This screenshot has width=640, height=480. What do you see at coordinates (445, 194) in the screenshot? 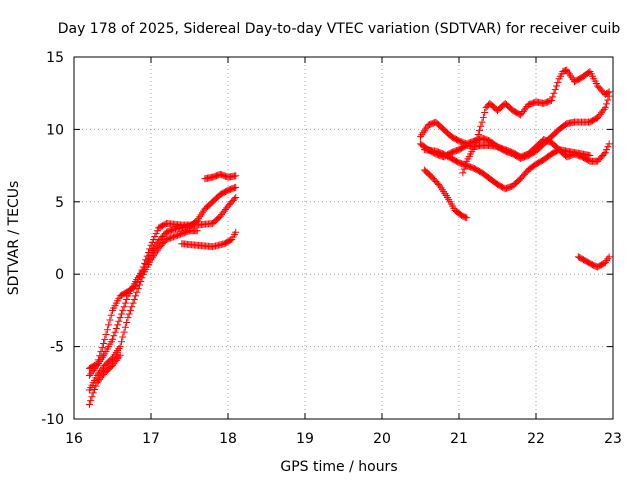
I see `series-track10` at bounding box center [445, 194].